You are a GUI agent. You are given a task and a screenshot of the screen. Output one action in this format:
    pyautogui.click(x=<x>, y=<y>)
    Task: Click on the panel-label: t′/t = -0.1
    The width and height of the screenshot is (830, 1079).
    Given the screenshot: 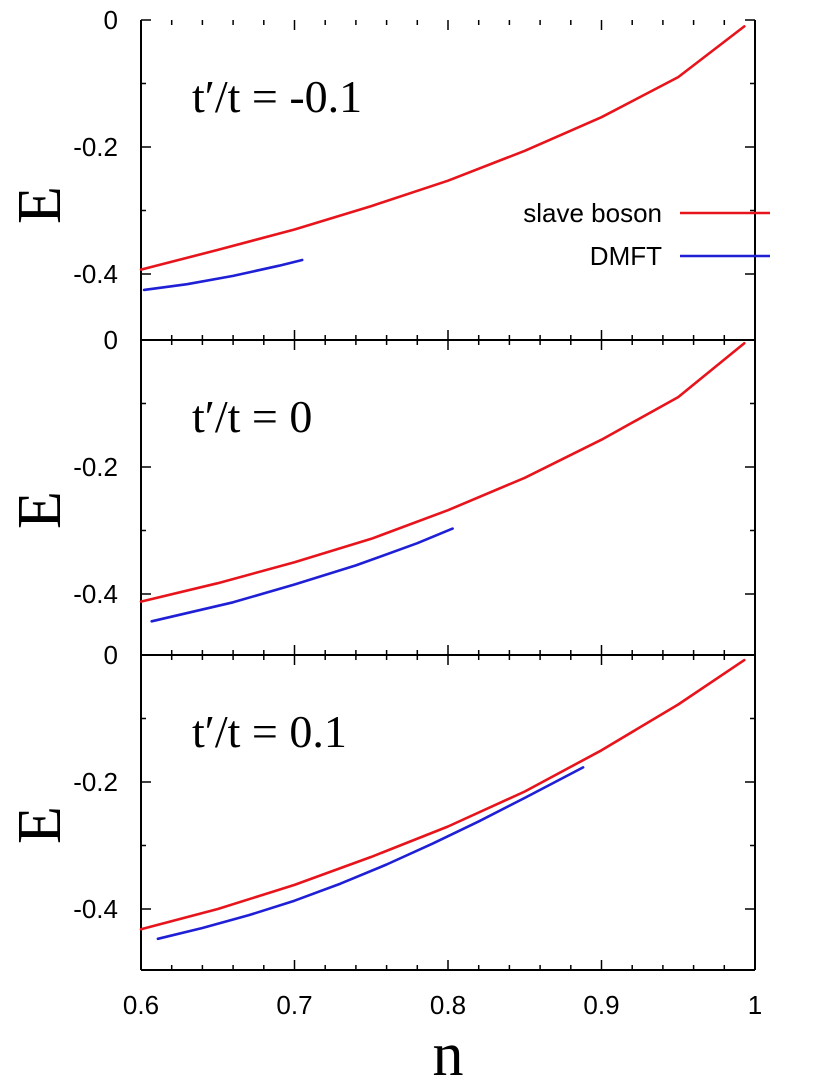 What is the action you would take?
    pyautogui.click(x=277, y=96)
    